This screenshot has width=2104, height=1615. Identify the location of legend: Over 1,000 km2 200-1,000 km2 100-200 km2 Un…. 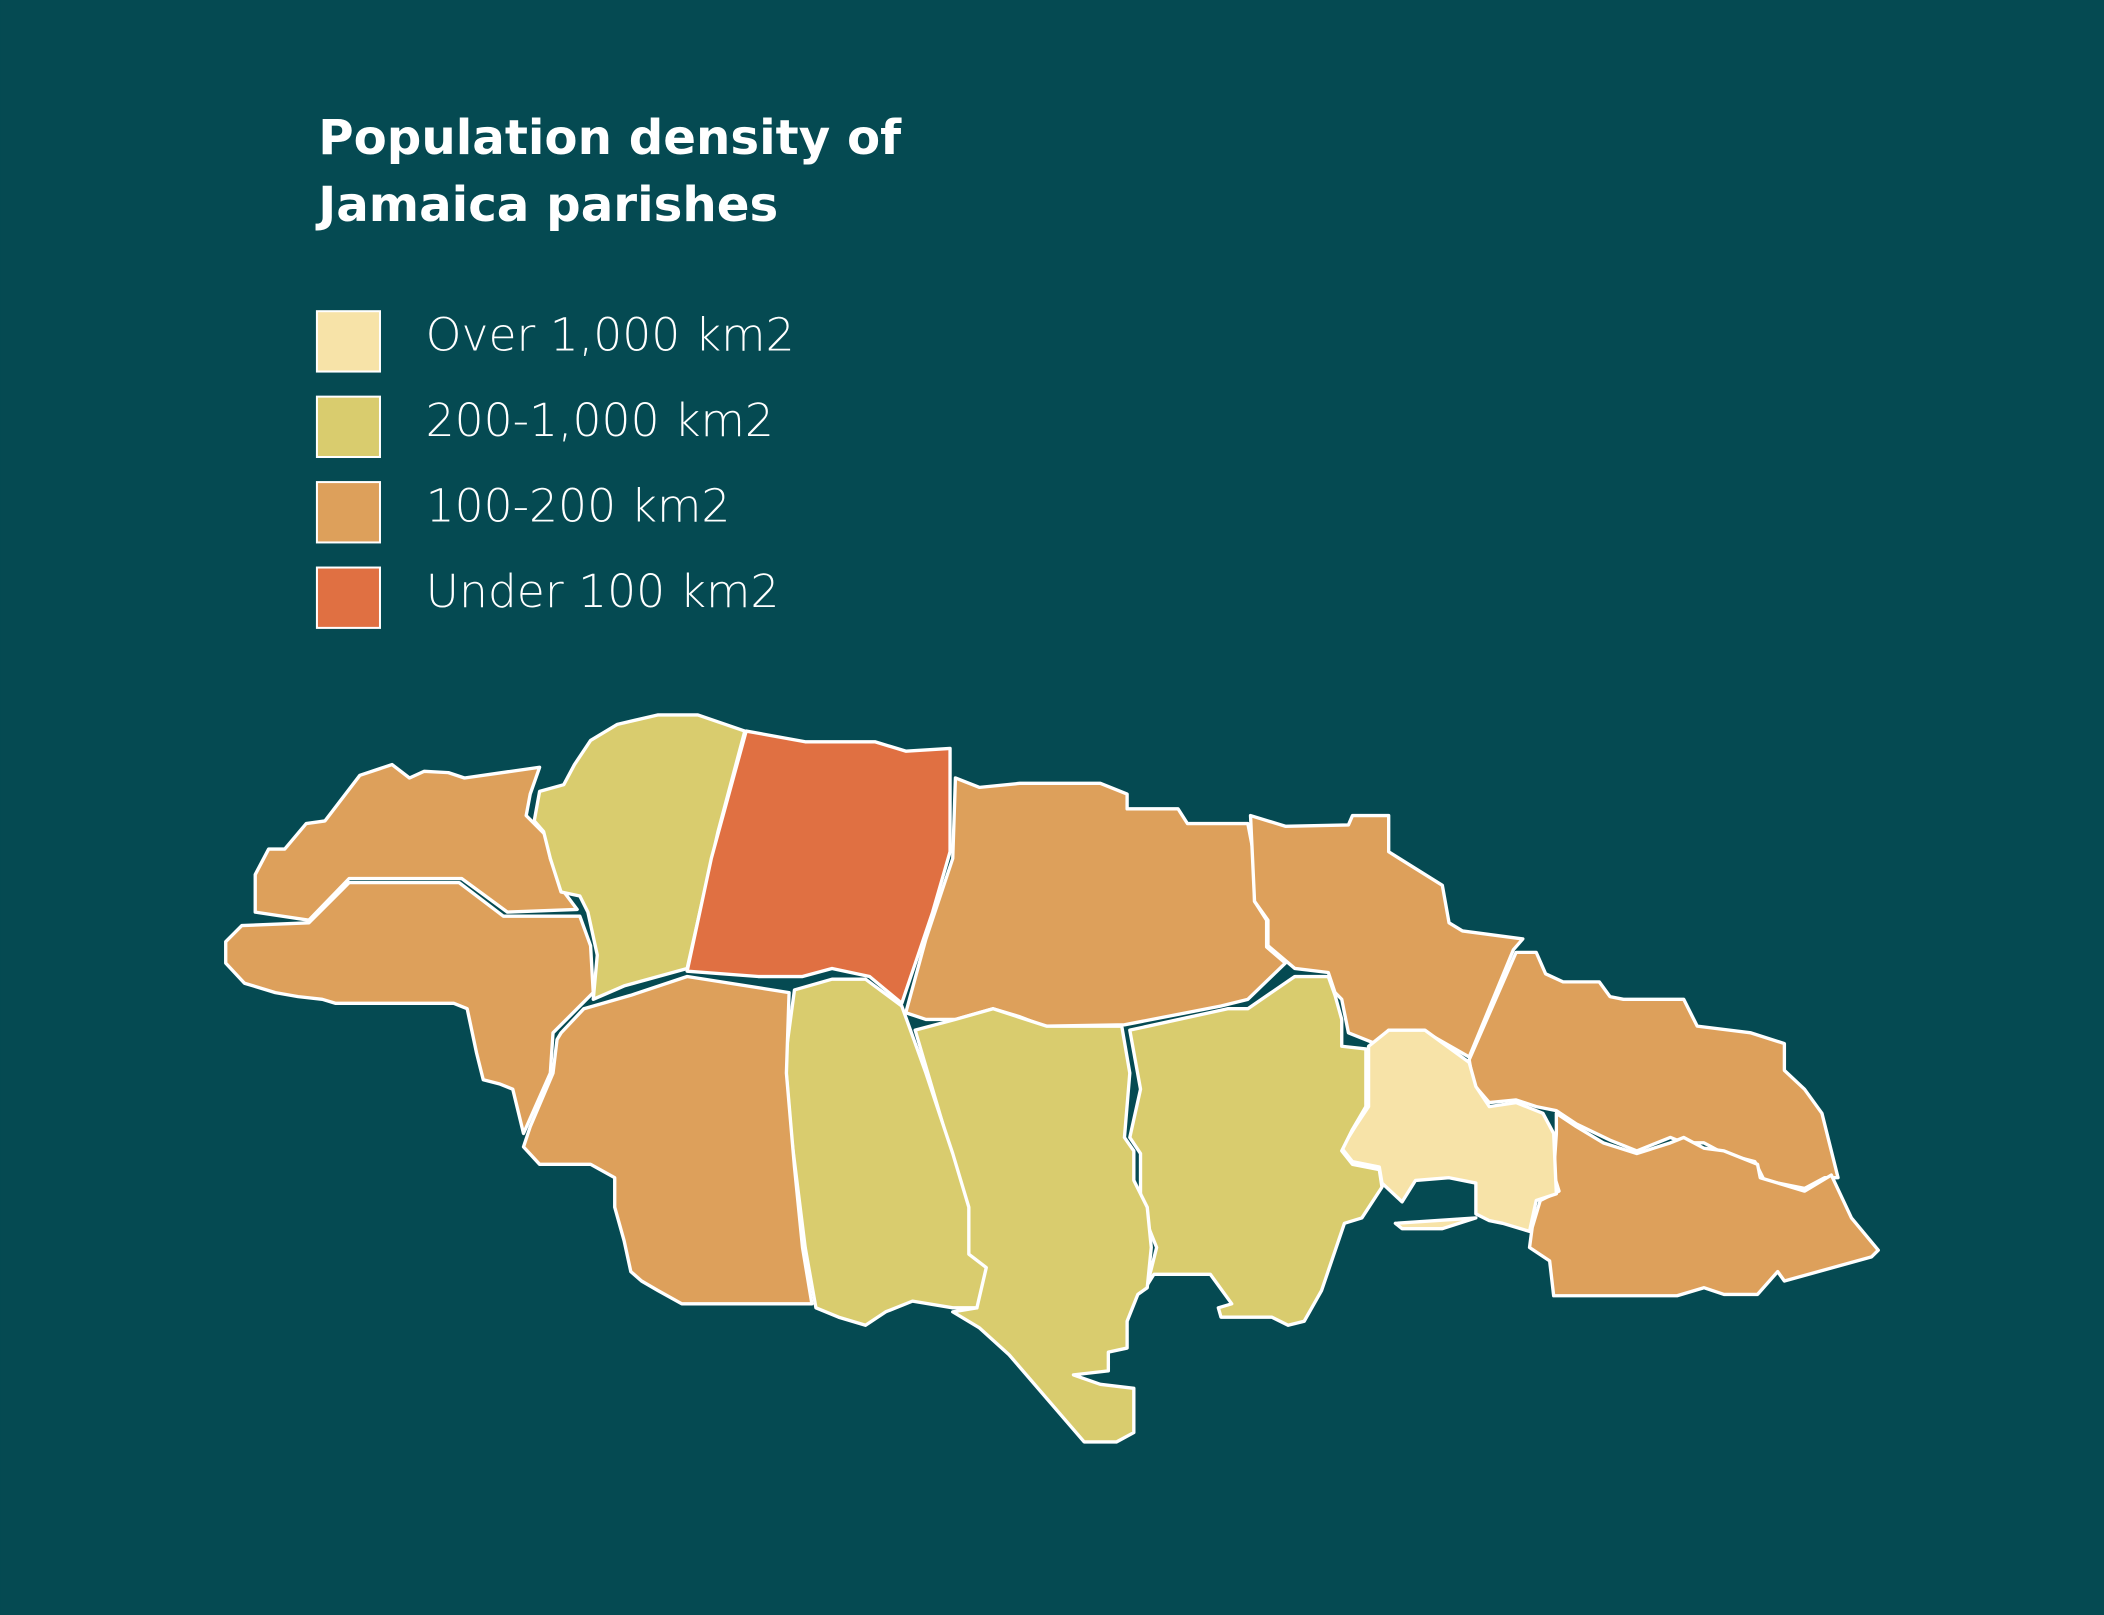
(555, 469).